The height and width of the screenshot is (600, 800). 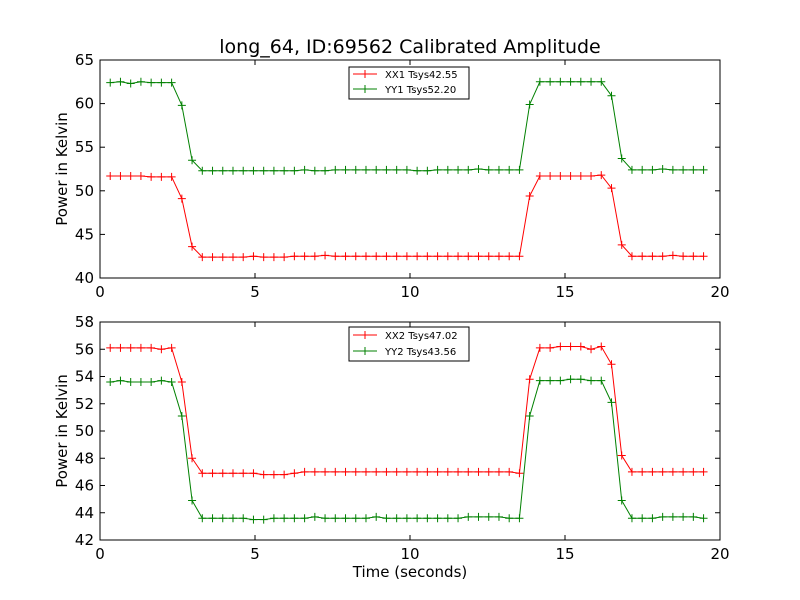 What do you see at coordinates (84, 377) in the screenshot?
I see `y-tick-label: 54` at bounding box center [84, 377].